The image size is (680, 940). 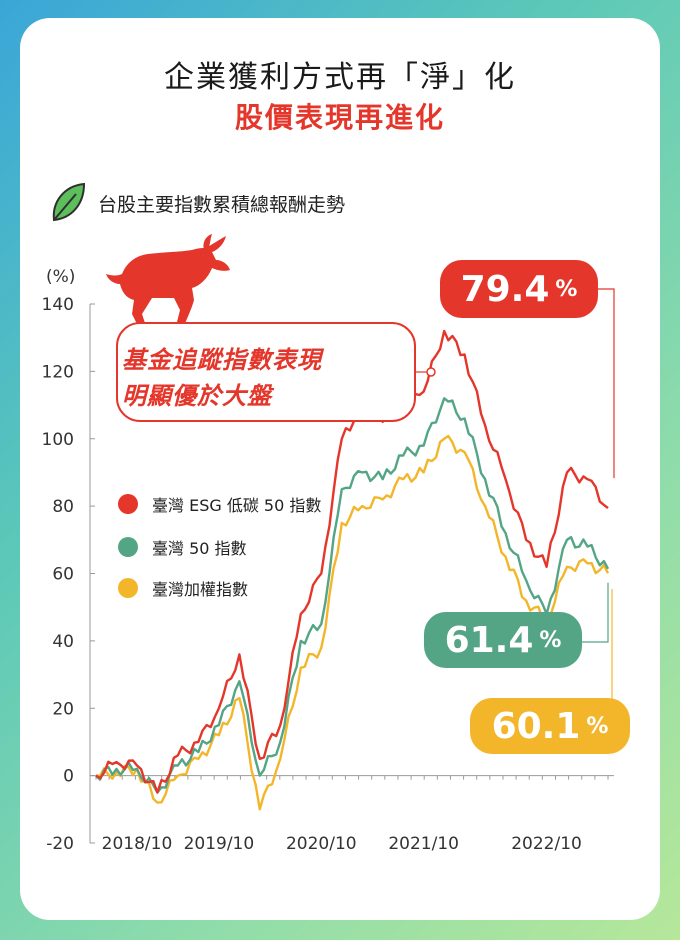 What do you see at coordinates (566, 289) in the screenshot?
I see `callout-esg-unit: %` at bounding box center [566, 289].